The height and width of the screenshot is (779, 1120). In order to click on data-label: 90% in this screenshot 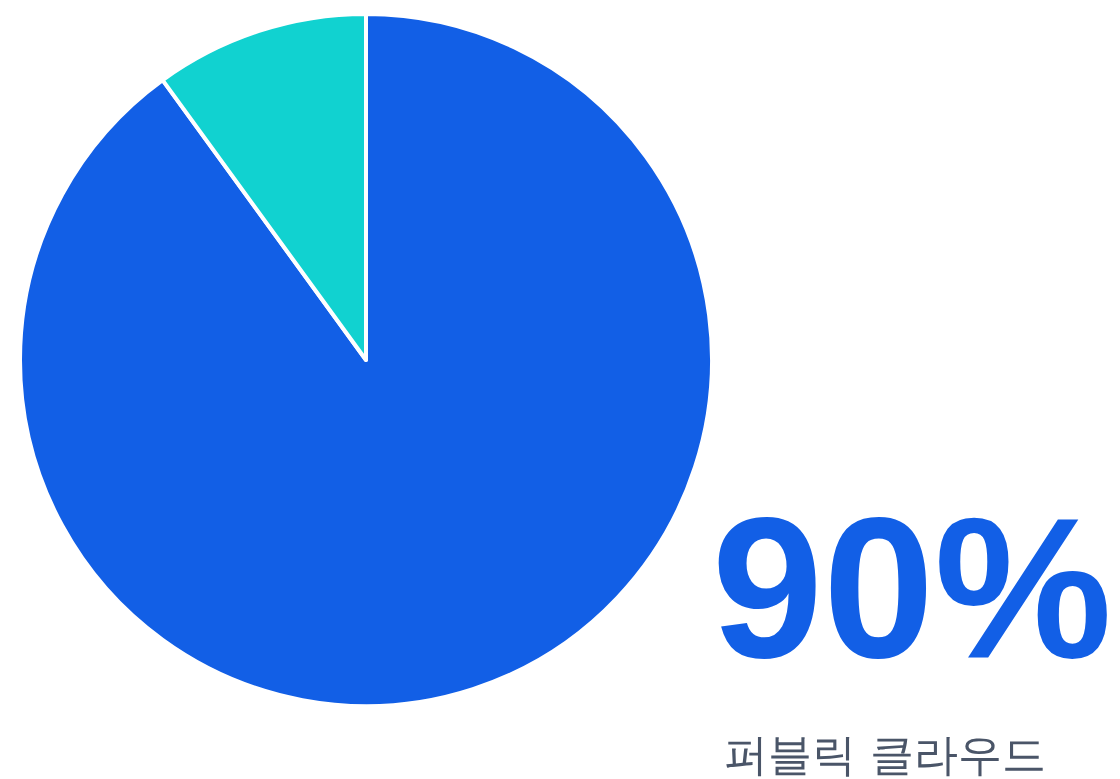, I will do `click(911, 587)`.